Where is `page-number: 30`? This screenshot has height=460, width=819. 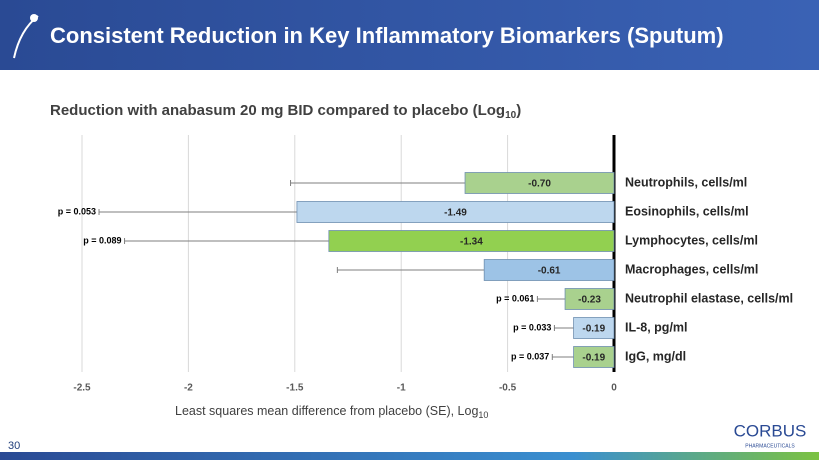 page-number: 30 is located at coordinates (14, 446).